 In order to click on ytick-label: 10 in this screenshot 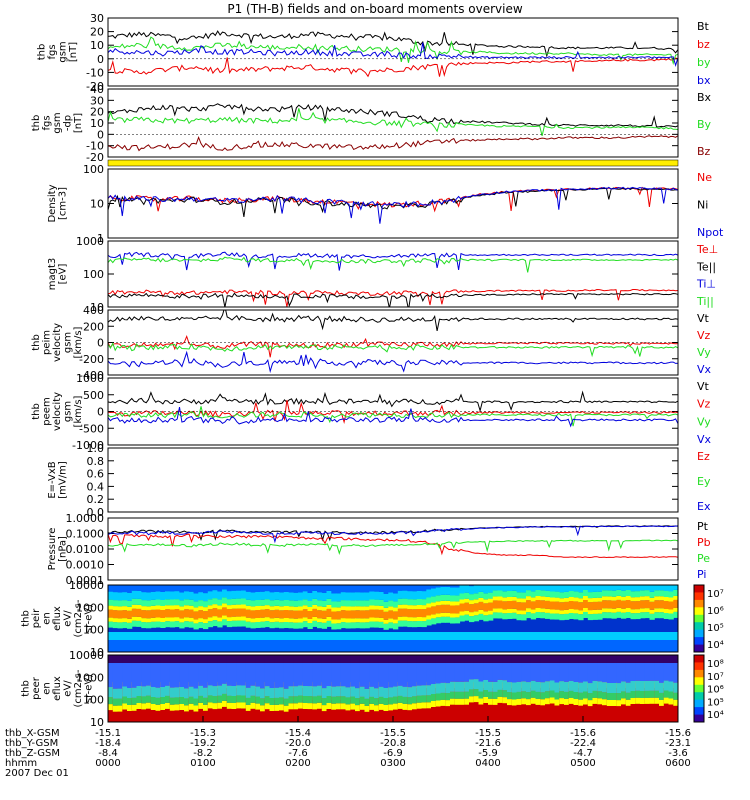, I will do `click(97, 204)`.